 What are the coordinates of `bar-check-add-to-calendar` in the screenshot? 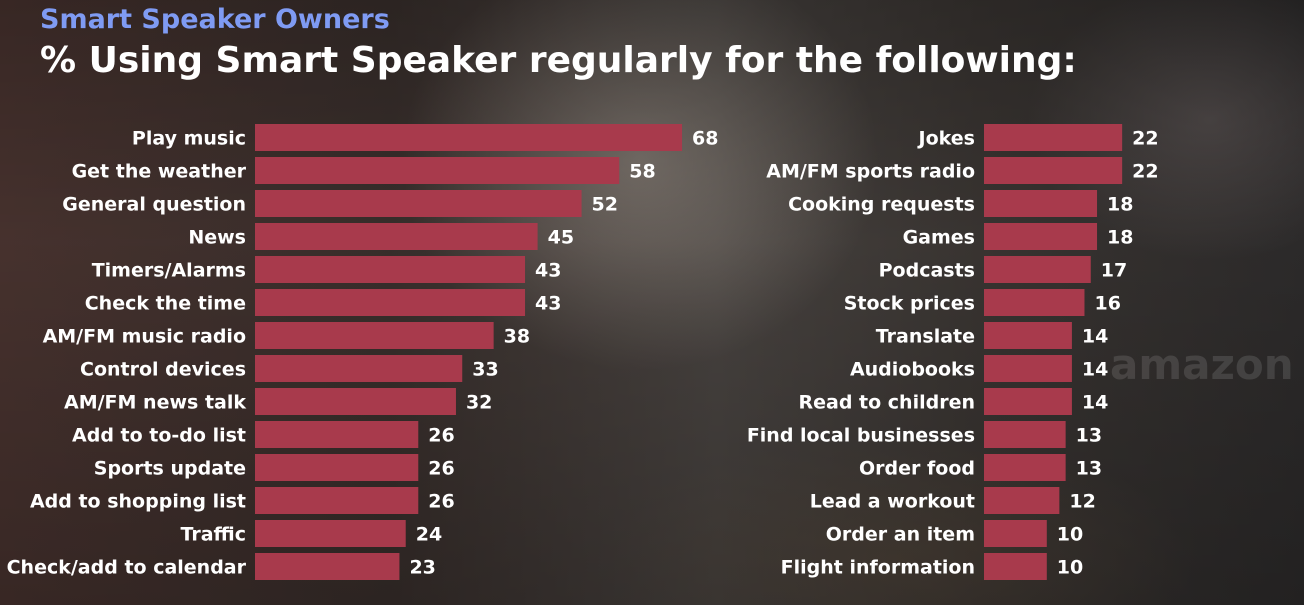 It's located at (327, 566).